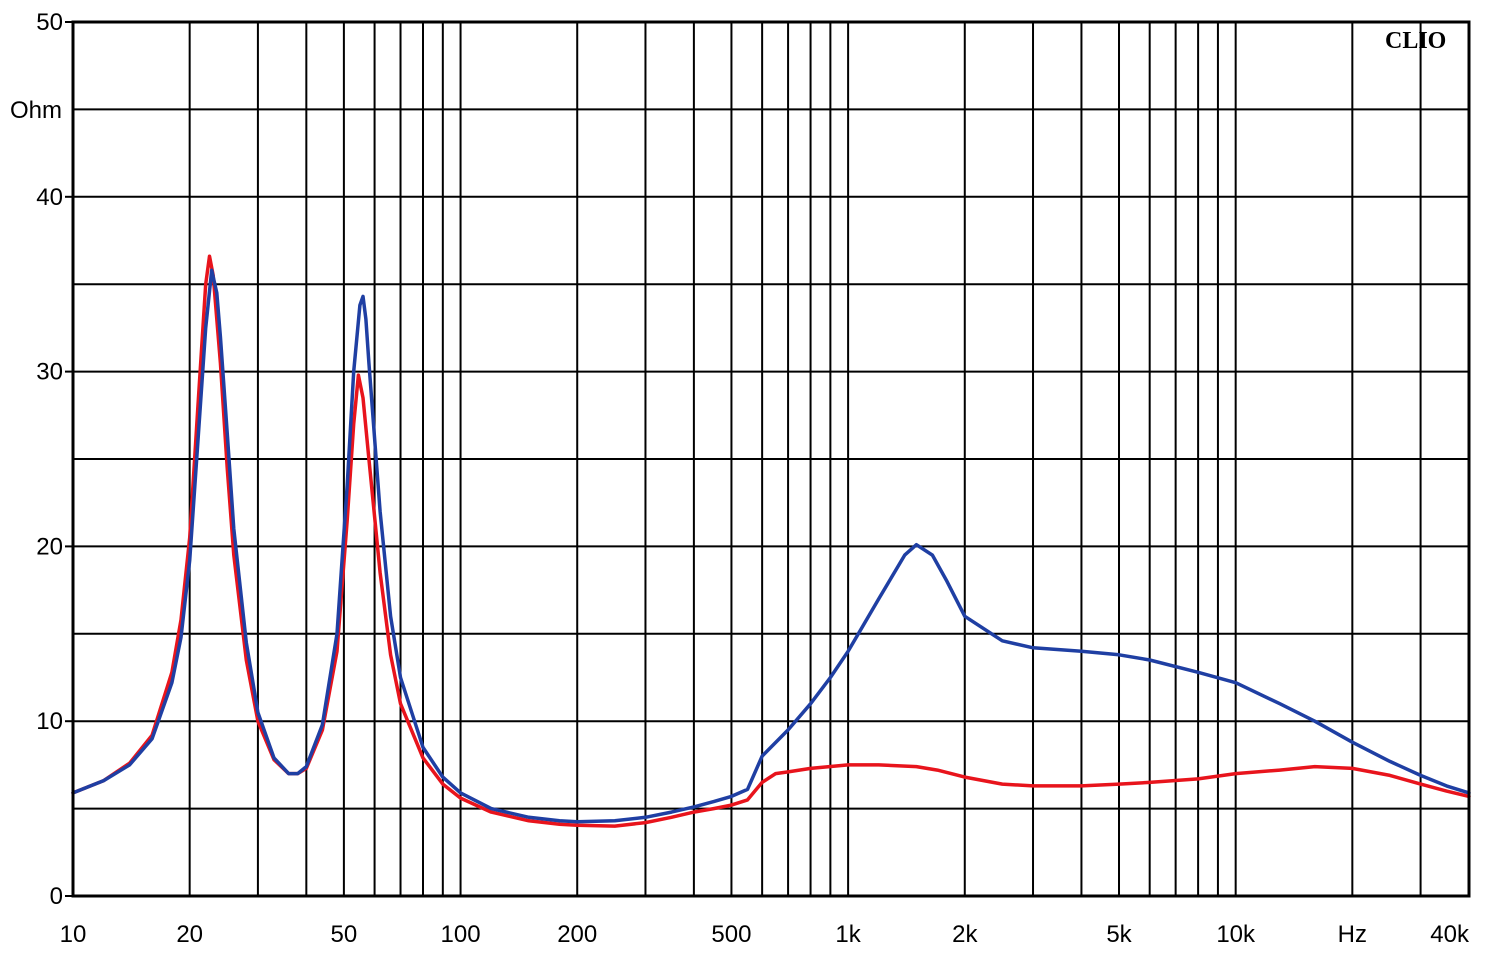  I want to click on y-tick-label: 0, so click(56, 896).